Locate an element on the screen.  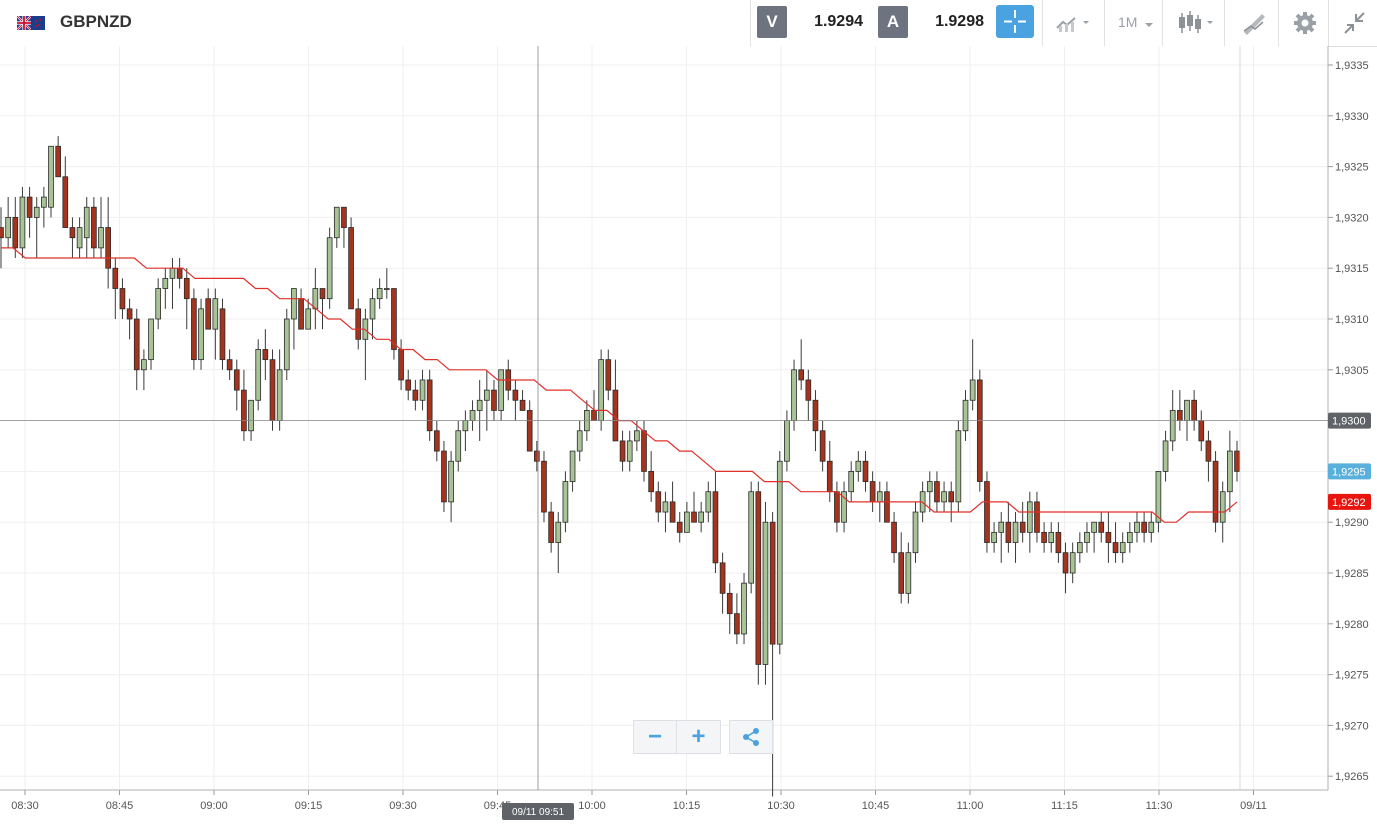
buy-button: A is located at coordinates (893, 22).